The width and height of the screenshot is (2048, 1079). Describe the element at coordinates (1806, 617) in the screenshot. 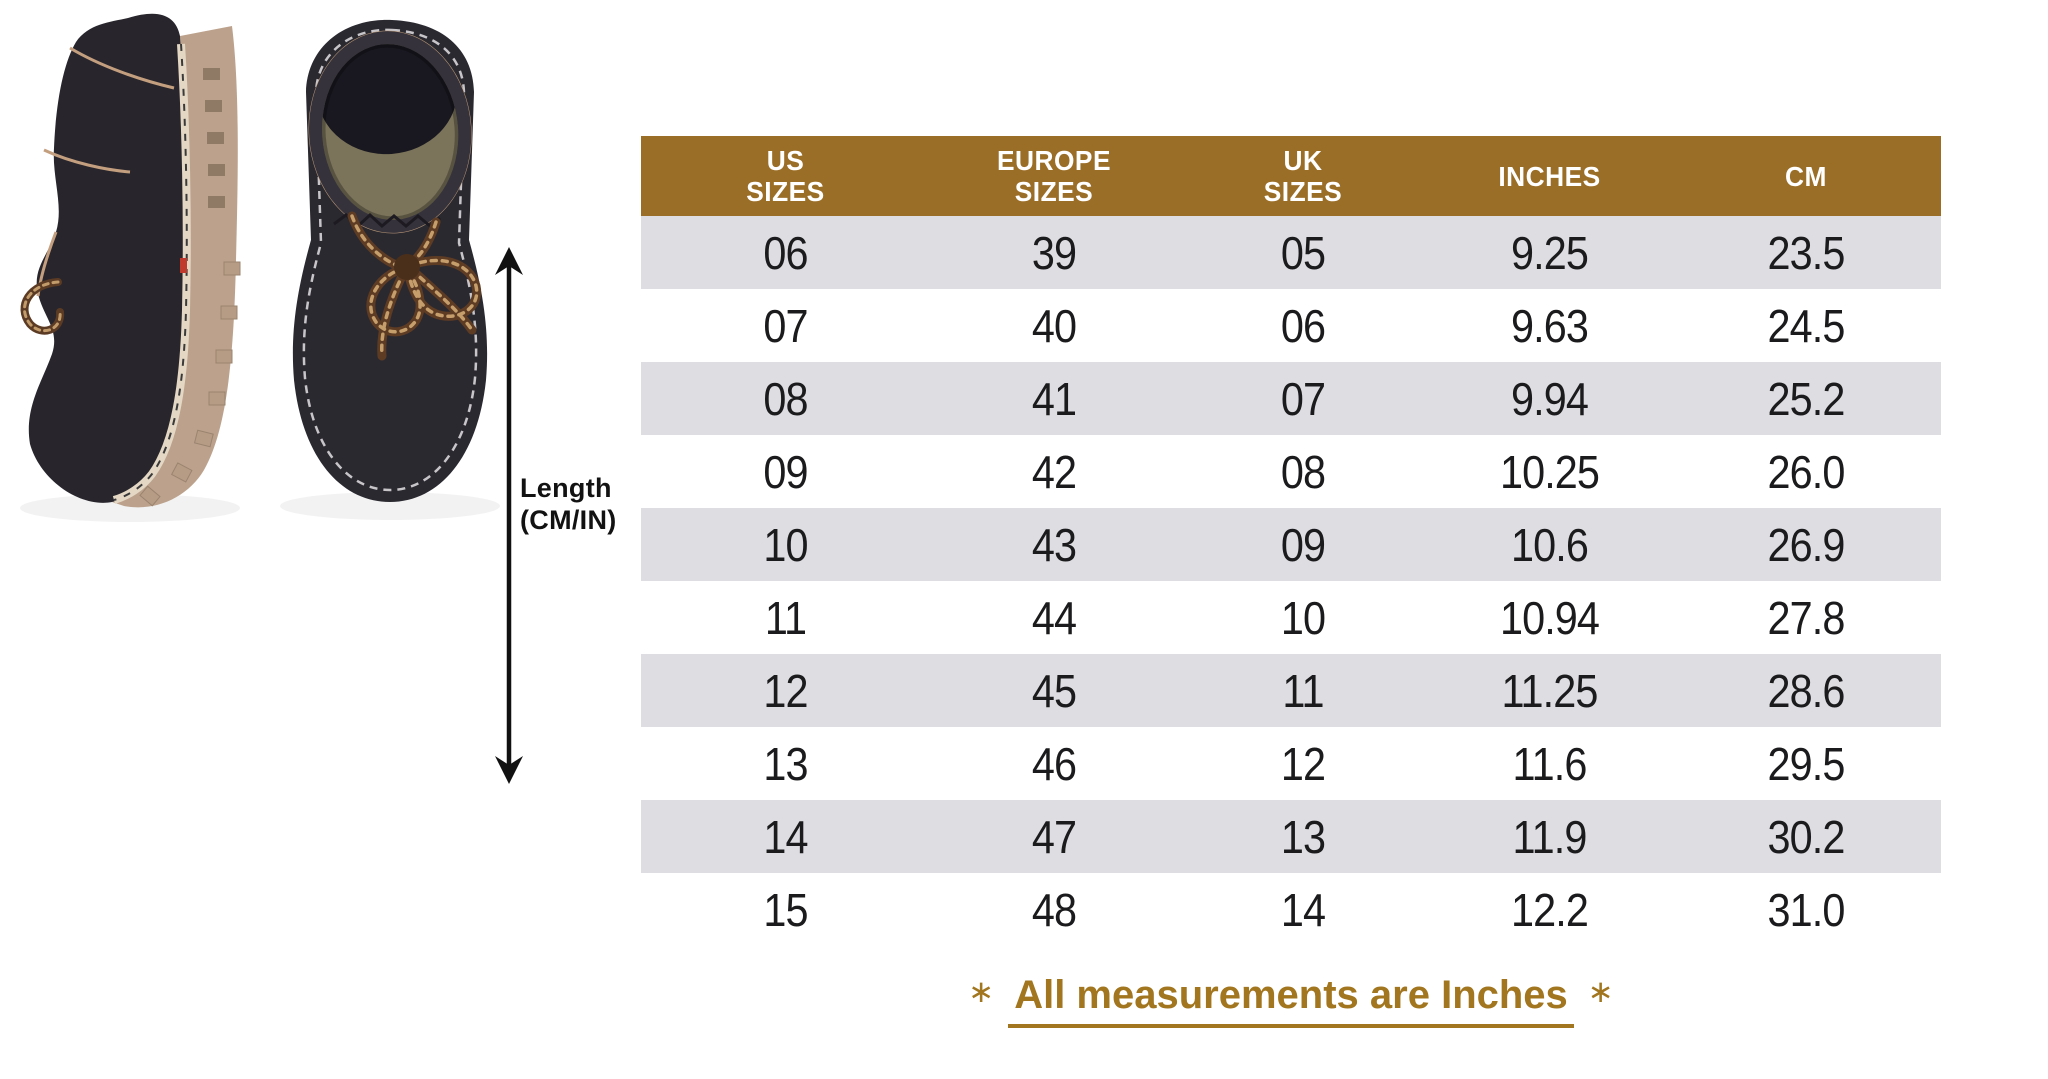

I see `table-cell: 27.8` at that location.